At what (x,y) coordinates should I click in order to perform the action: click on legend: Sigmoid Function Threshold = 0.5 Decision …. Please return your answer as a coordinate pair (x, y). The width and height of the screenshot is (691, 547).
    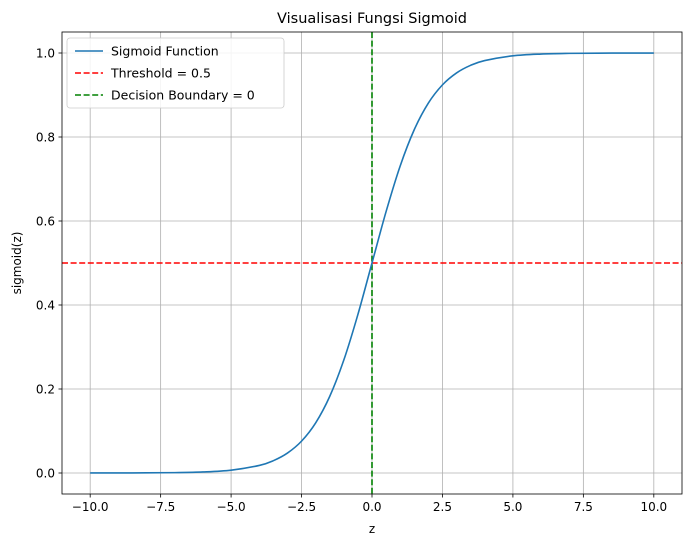
    Looking at the image, I should click on (175, 73).